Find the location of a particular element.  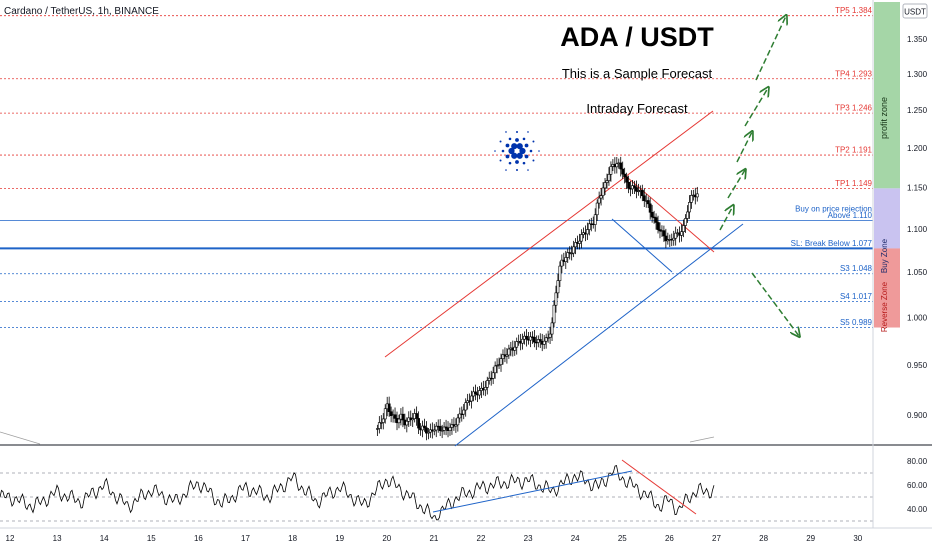

price-tick-8: 0.950 is located at coordinates (917, 365).